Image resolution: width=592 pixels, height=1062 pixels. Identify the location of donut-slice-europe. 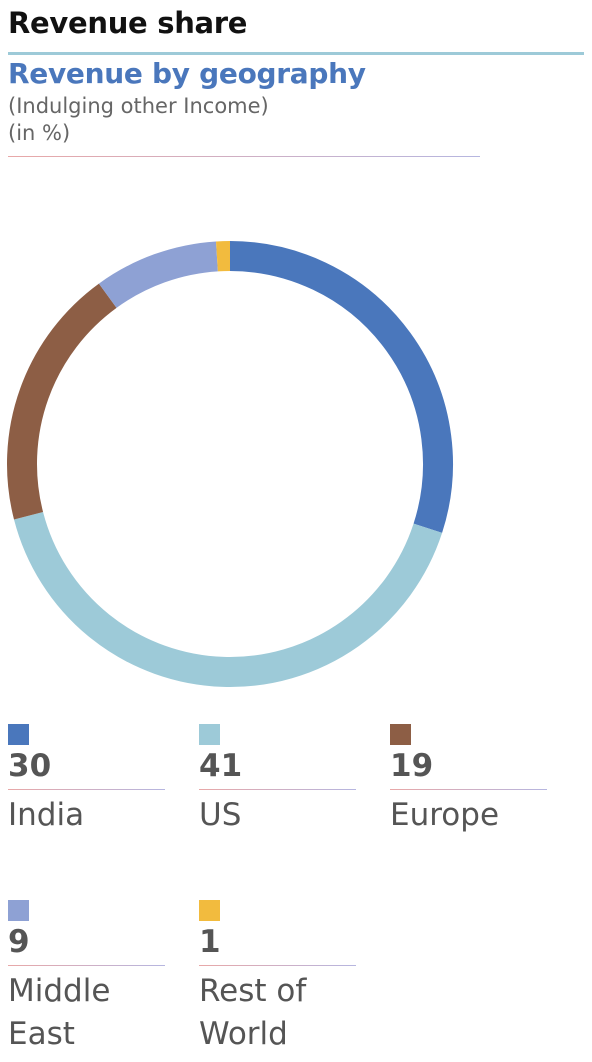
(62, 401).